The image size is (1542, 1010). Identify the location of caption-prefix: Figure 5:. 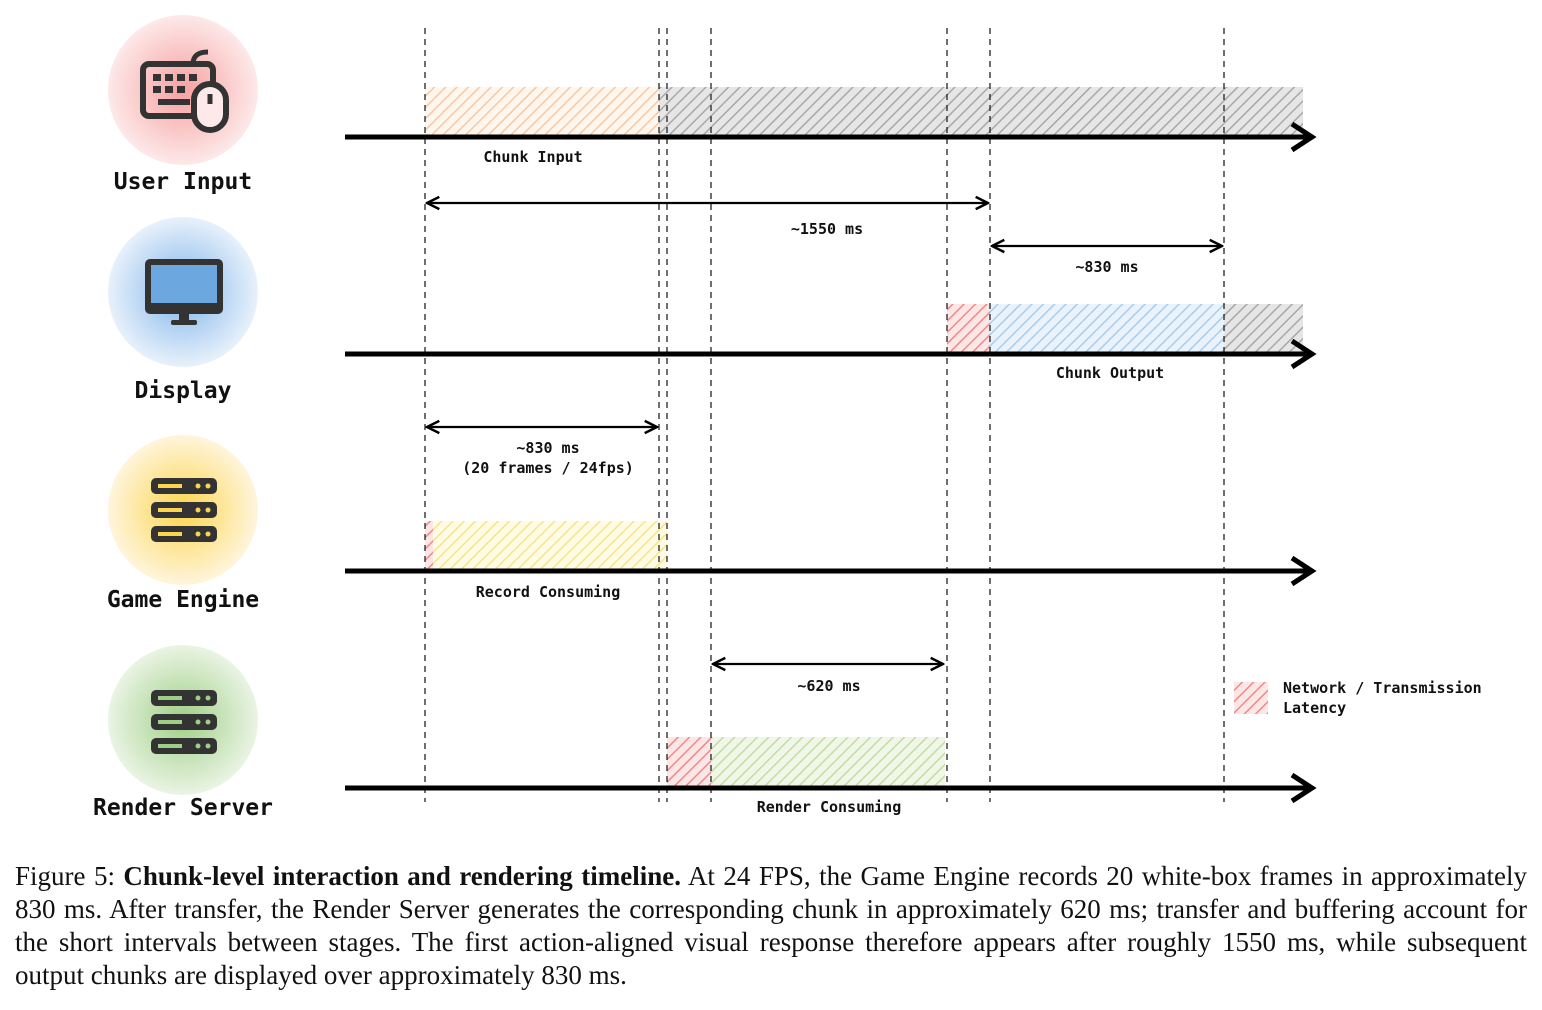
(65, 876).